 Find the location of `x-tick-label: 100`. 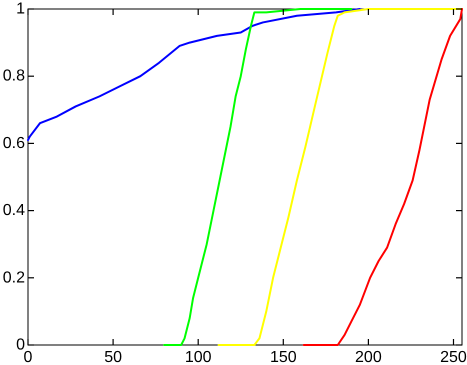

x-tick-label: 100 is located at coordinates (198, 357).